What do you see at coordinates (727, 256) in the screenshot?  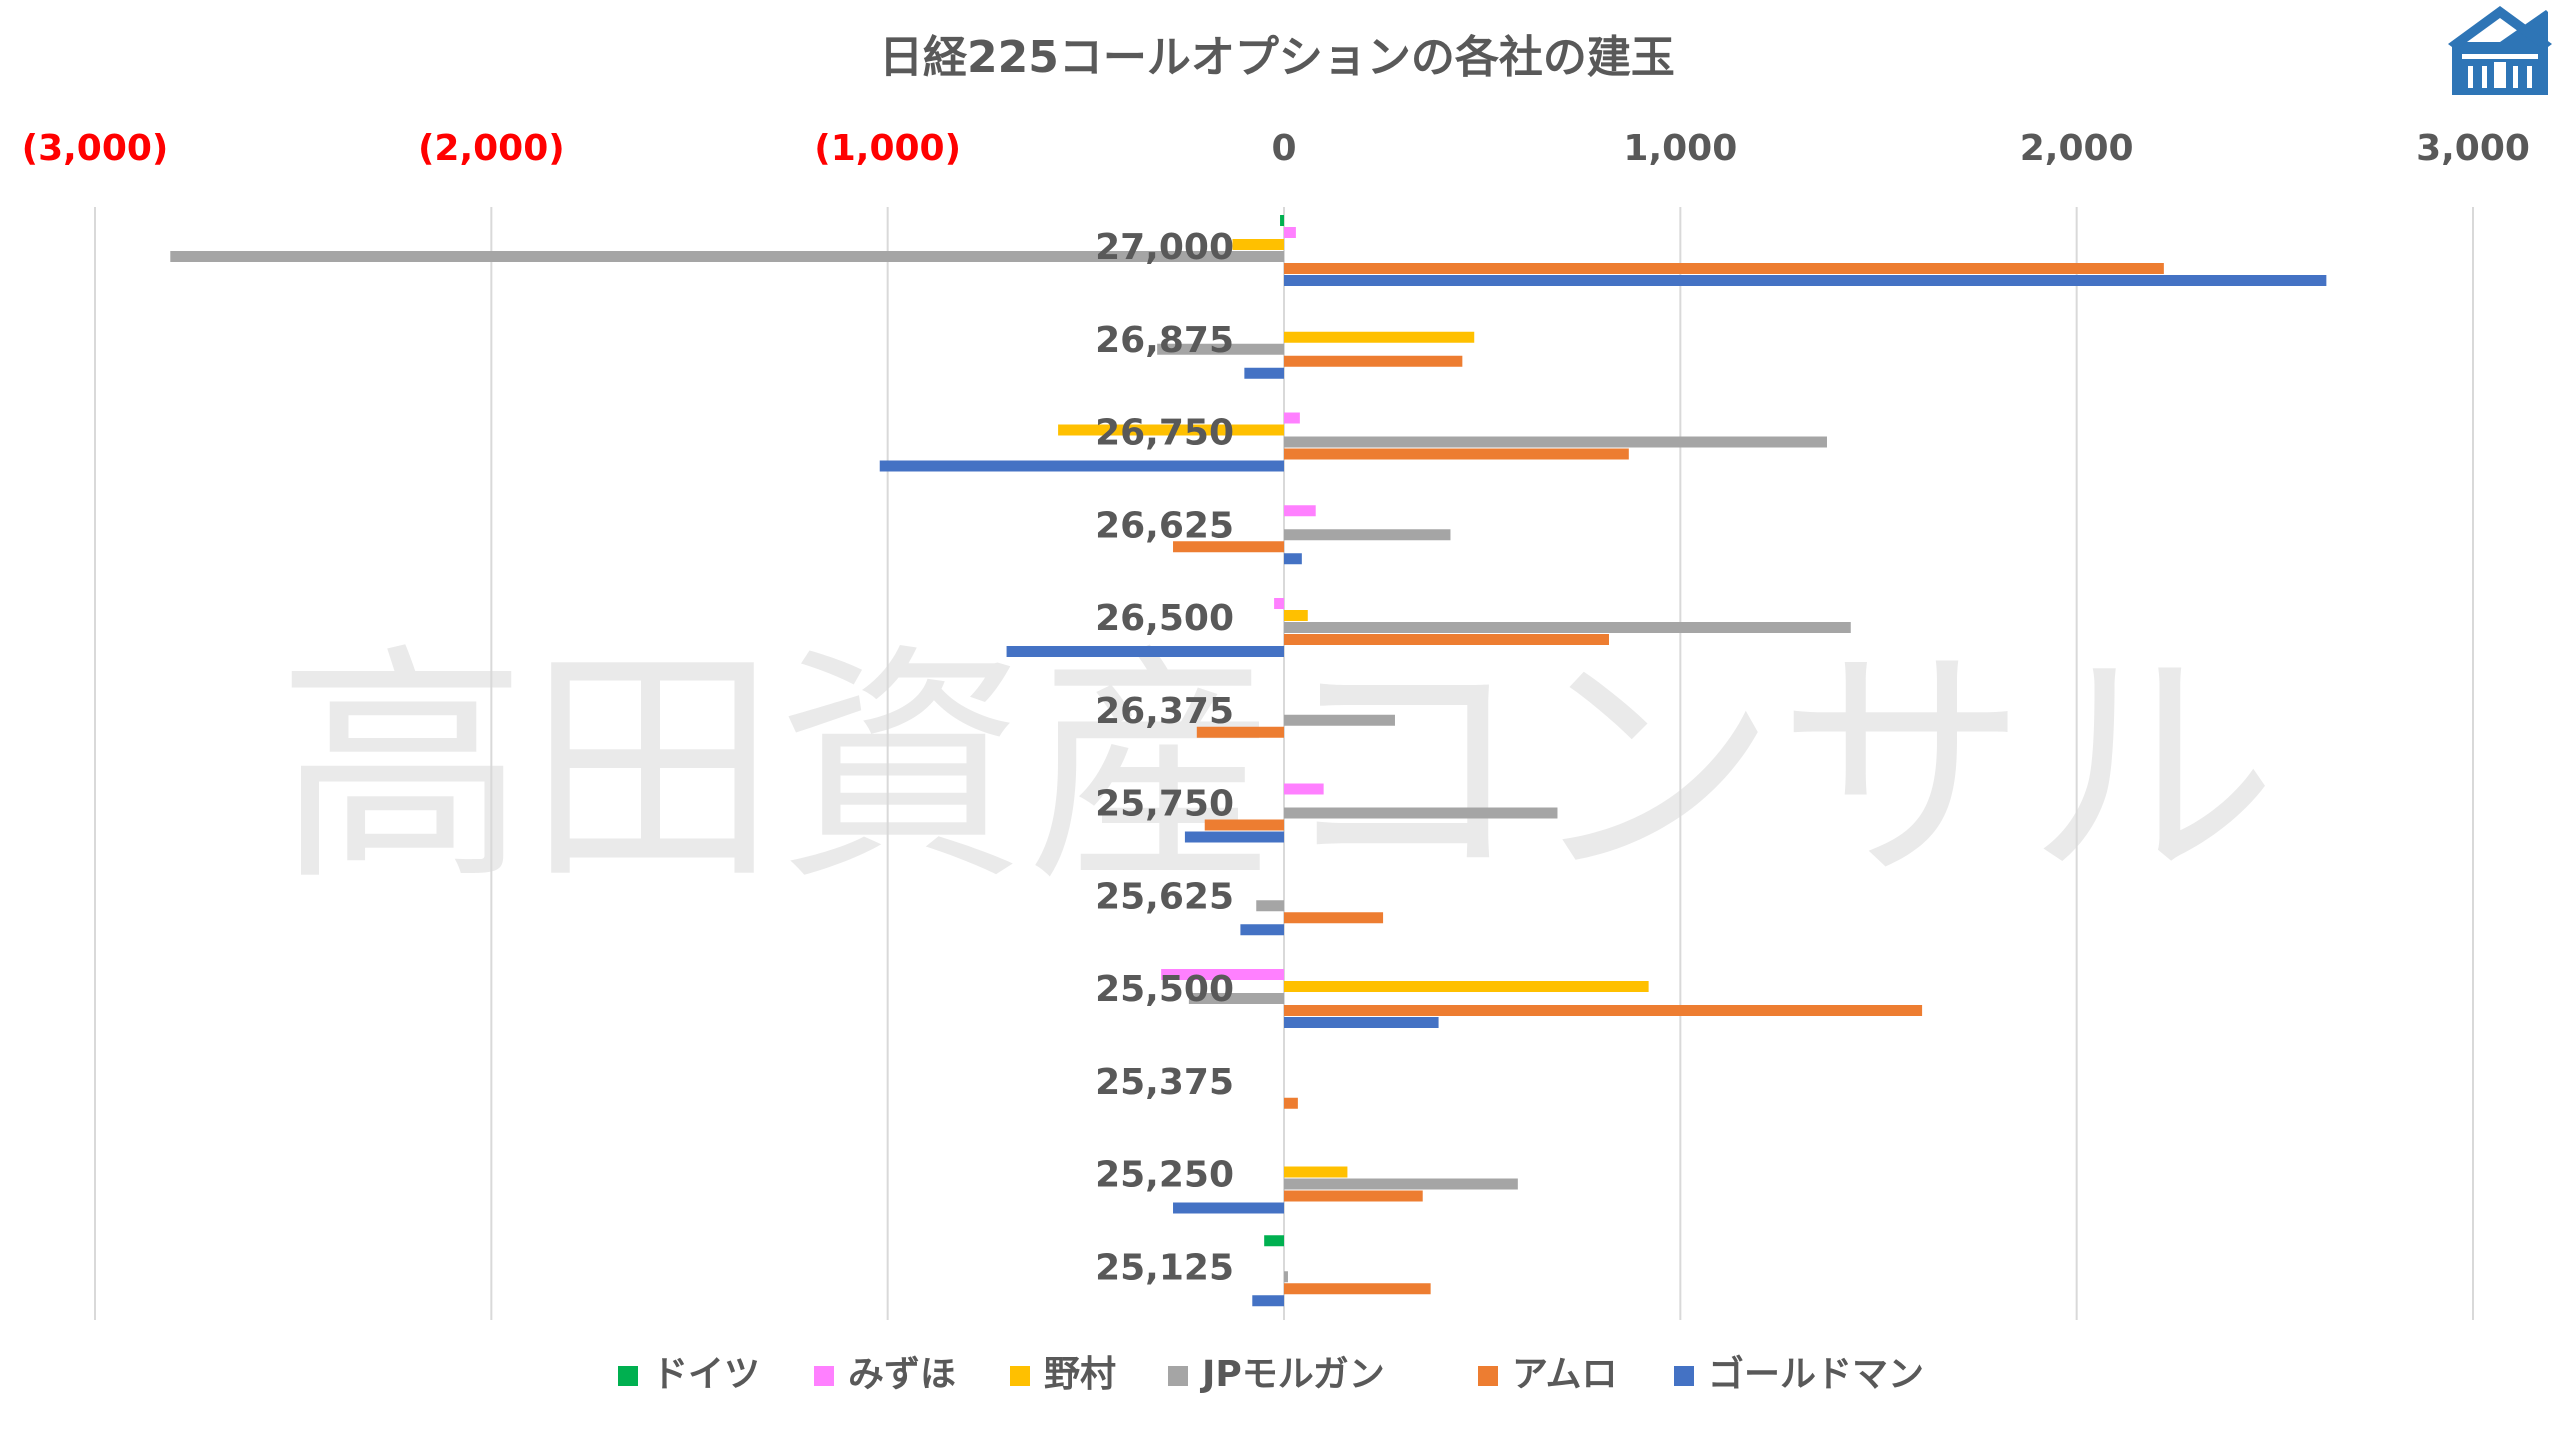 I see `bar-JPモルガン-27,000` at bounding box center [727, 256].